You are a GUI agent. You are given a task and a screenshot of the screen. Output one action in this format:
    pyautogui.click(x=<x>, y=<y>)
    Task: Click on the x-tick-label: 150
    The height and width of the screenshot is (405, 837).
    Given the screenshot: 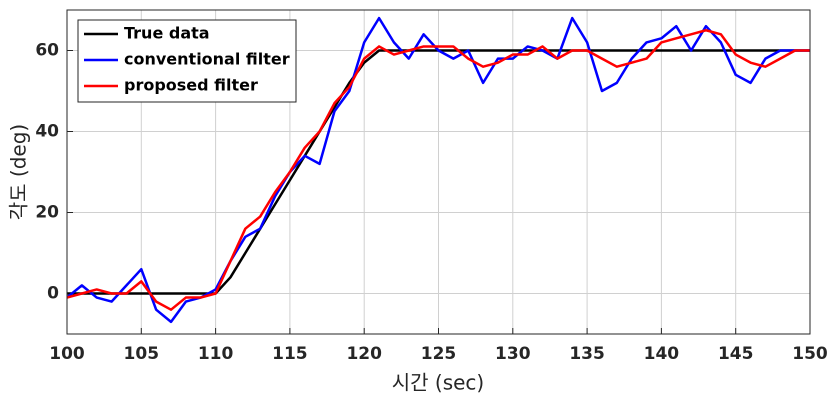 What is the action you would take?
    pyautogui.click(x=810, y=354)
    